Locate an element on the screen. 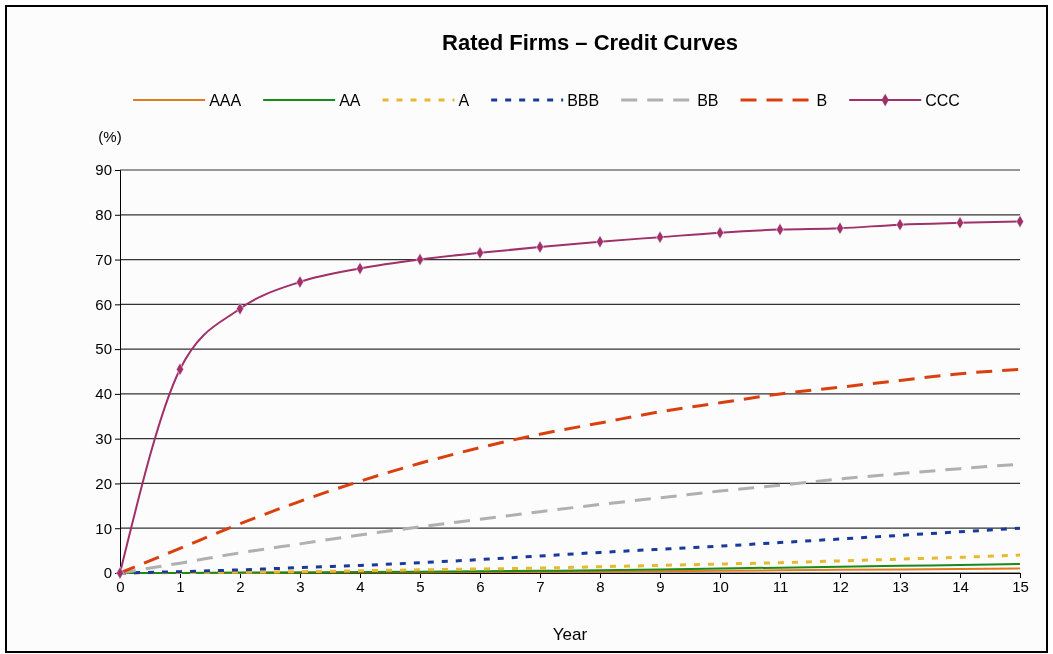 The image size is (1053, 654). x-tick-label: 9 is located at coordinates (660, 586).